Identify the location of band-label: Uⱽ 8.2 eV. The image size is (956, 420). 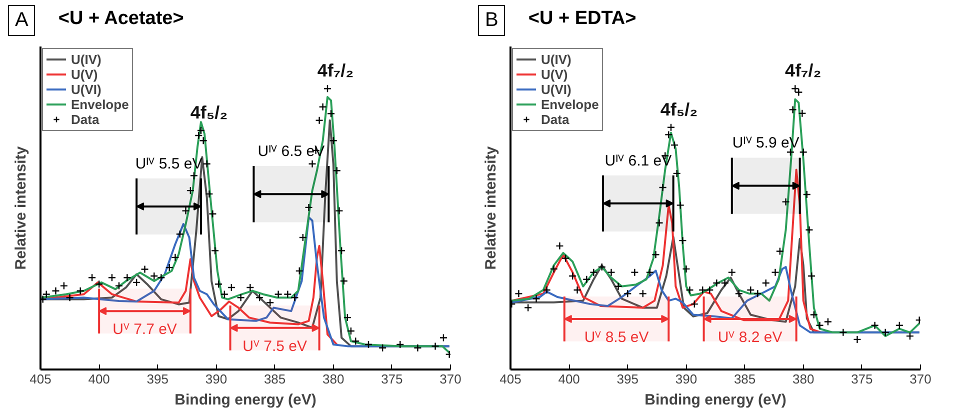
(750, 337).